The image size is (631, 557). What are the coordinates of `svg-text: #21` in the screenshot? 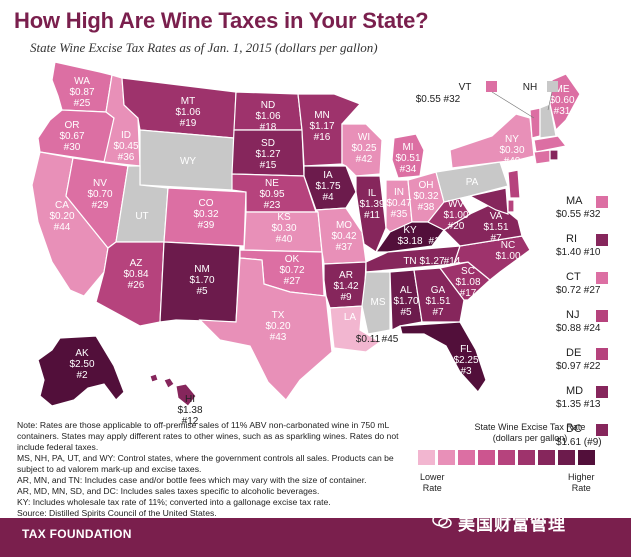 It's located at (534, 256).